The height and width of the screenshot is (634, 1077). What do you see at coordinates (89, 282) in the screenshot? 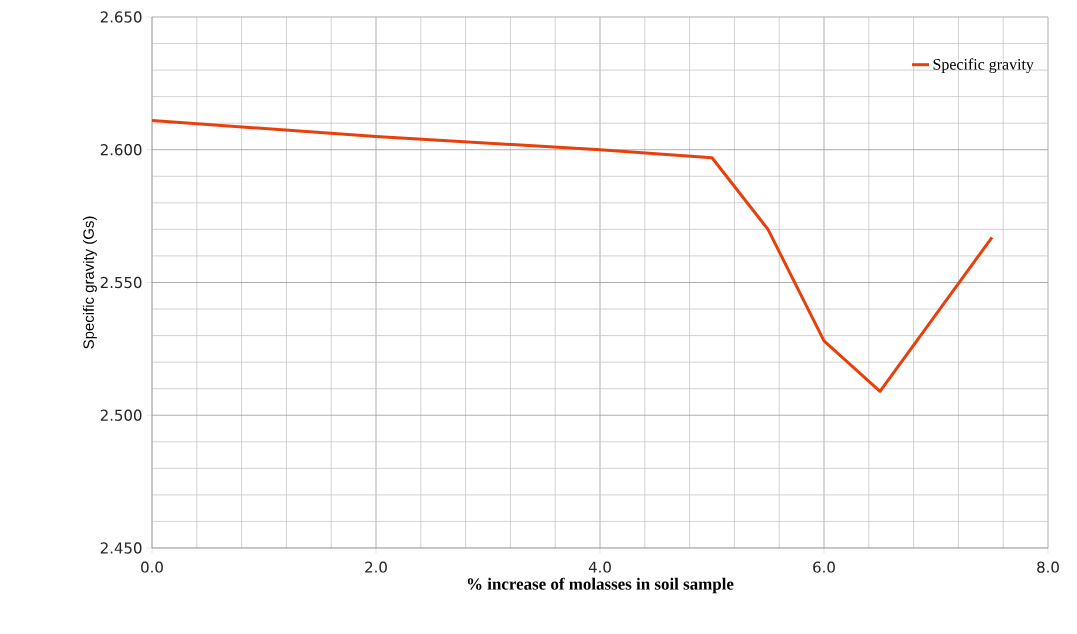
I see `y-axis-title: Specific gravity (Gs)` at bounding box center [89, 282].